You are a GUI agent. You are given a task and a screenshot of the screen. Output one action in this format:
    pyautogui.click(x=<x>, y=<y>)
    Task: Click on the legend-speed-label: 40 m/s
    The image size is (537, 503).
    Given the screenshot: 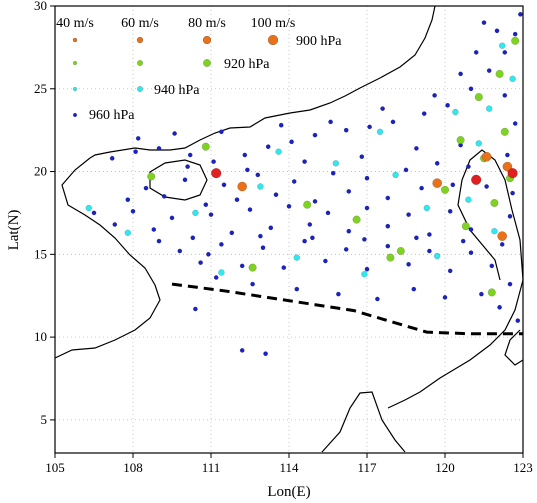 What is the action you would take?
    pyautogui.click(x=75, y=23)
    